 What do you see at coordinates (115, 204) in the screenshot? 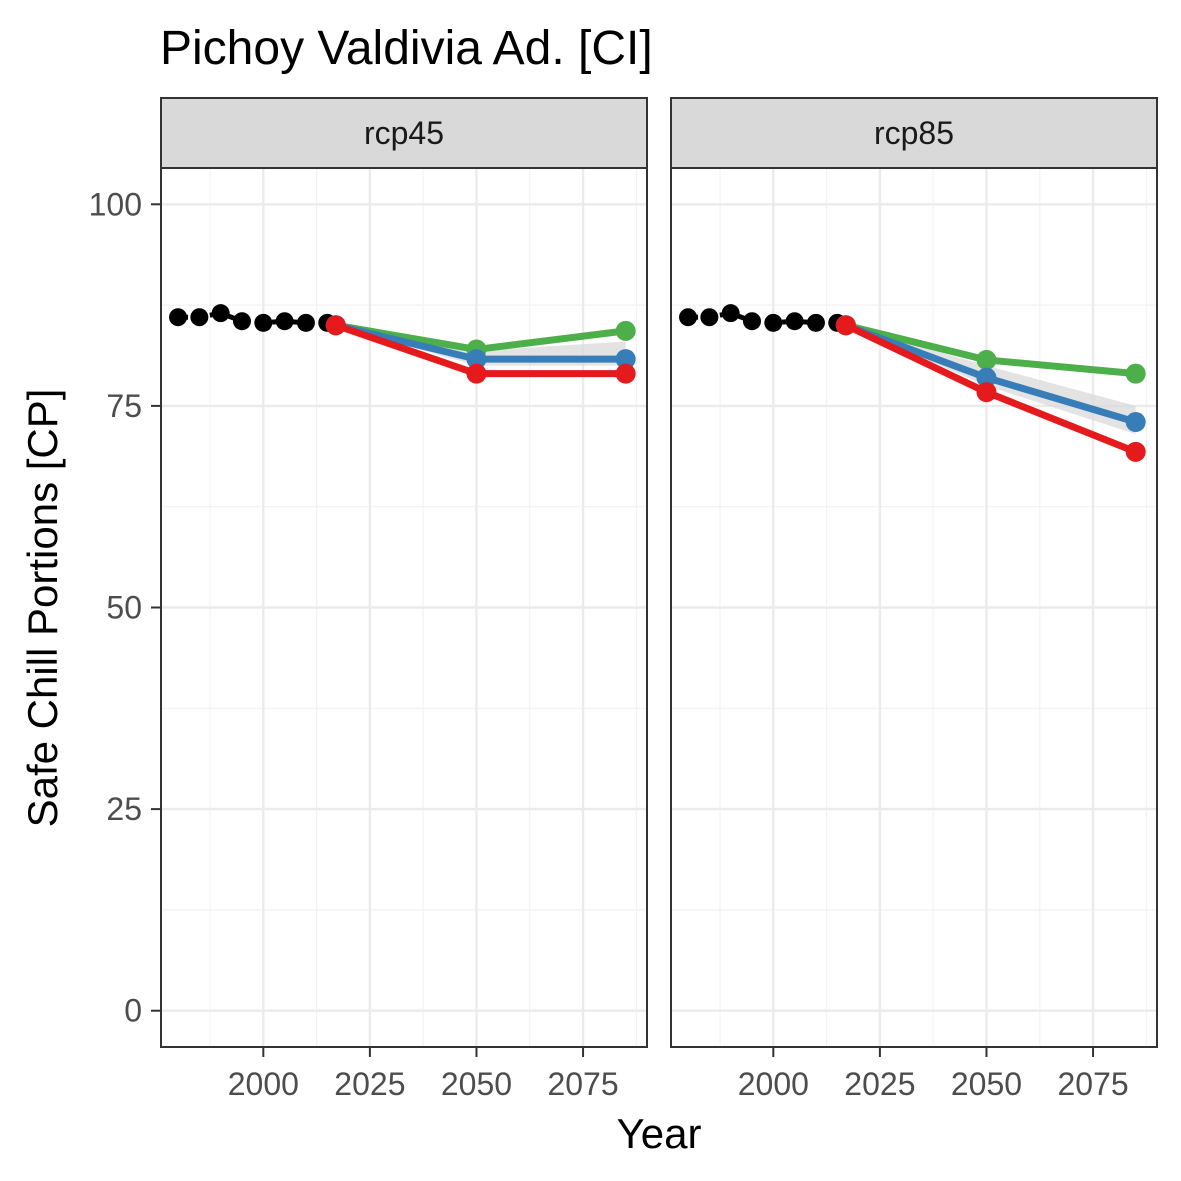
I see `y-tick-label: 100` at bounding box center [115, 204].